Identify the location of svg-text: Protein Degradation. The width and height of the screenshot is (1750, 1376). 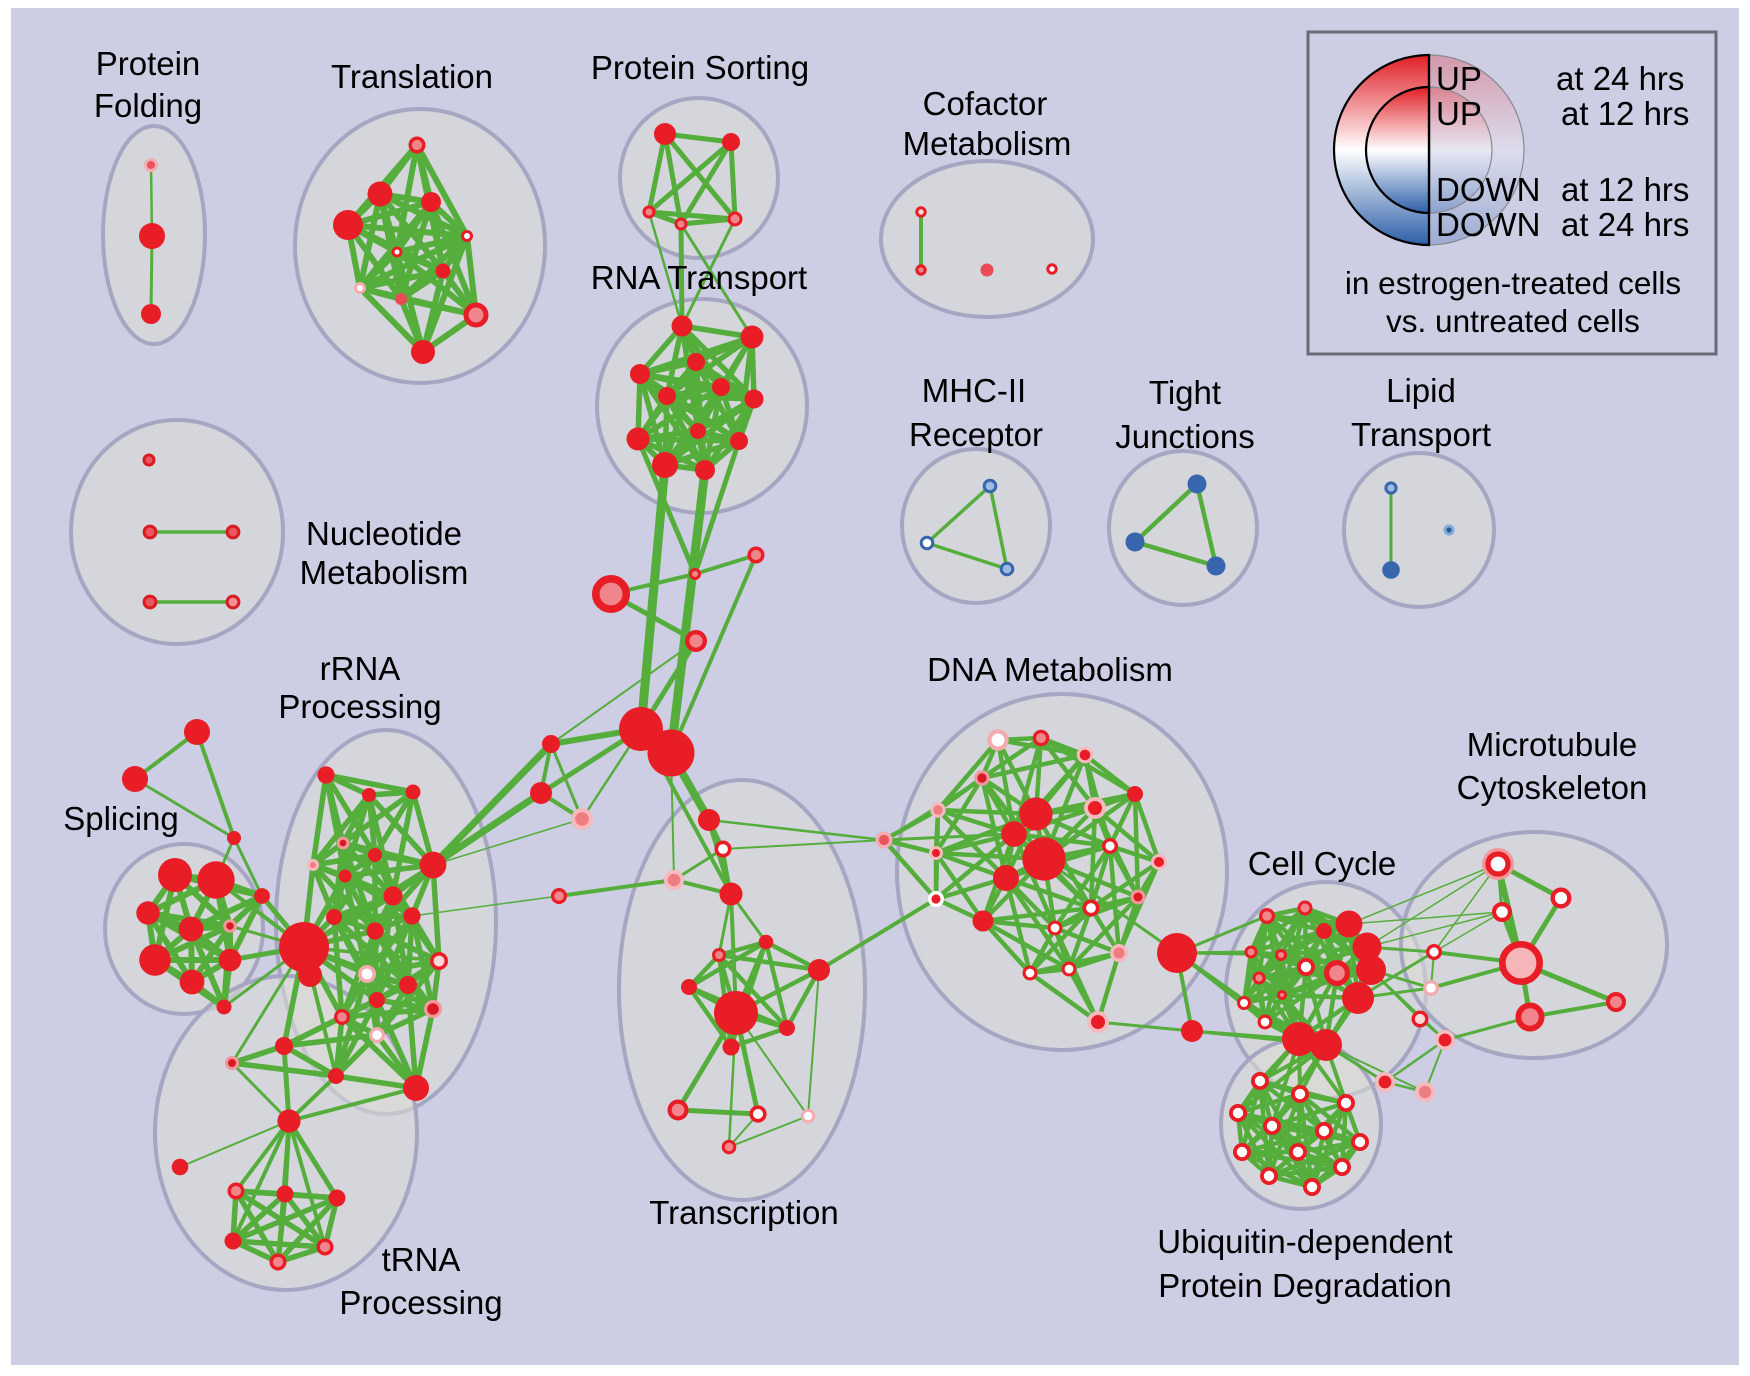
(1305, 1285).